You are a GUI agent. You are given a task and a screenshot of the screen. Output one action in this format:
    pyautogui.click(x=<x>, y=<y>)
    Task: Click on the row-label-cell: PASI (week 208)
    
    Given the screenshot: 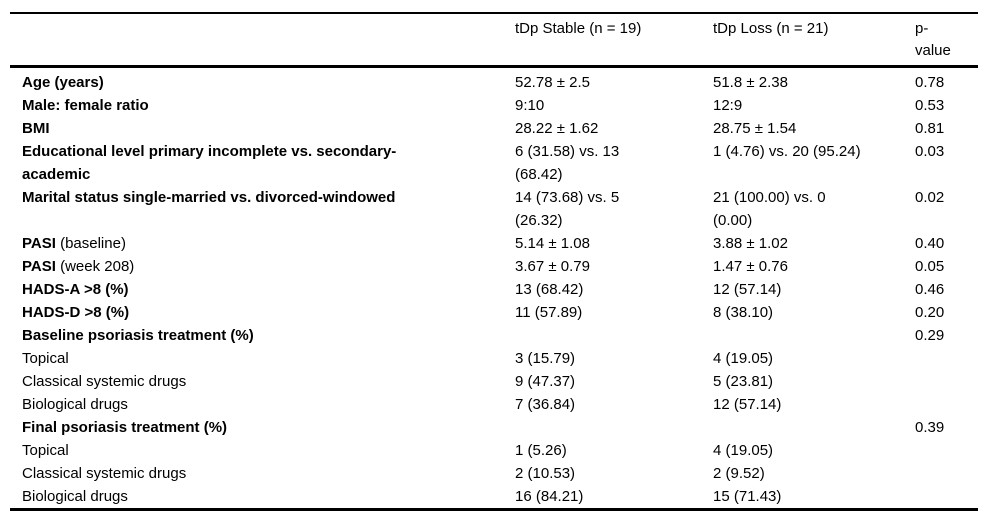 What is the action you would take?
    pyautogui.click(x=262, y=266)
    